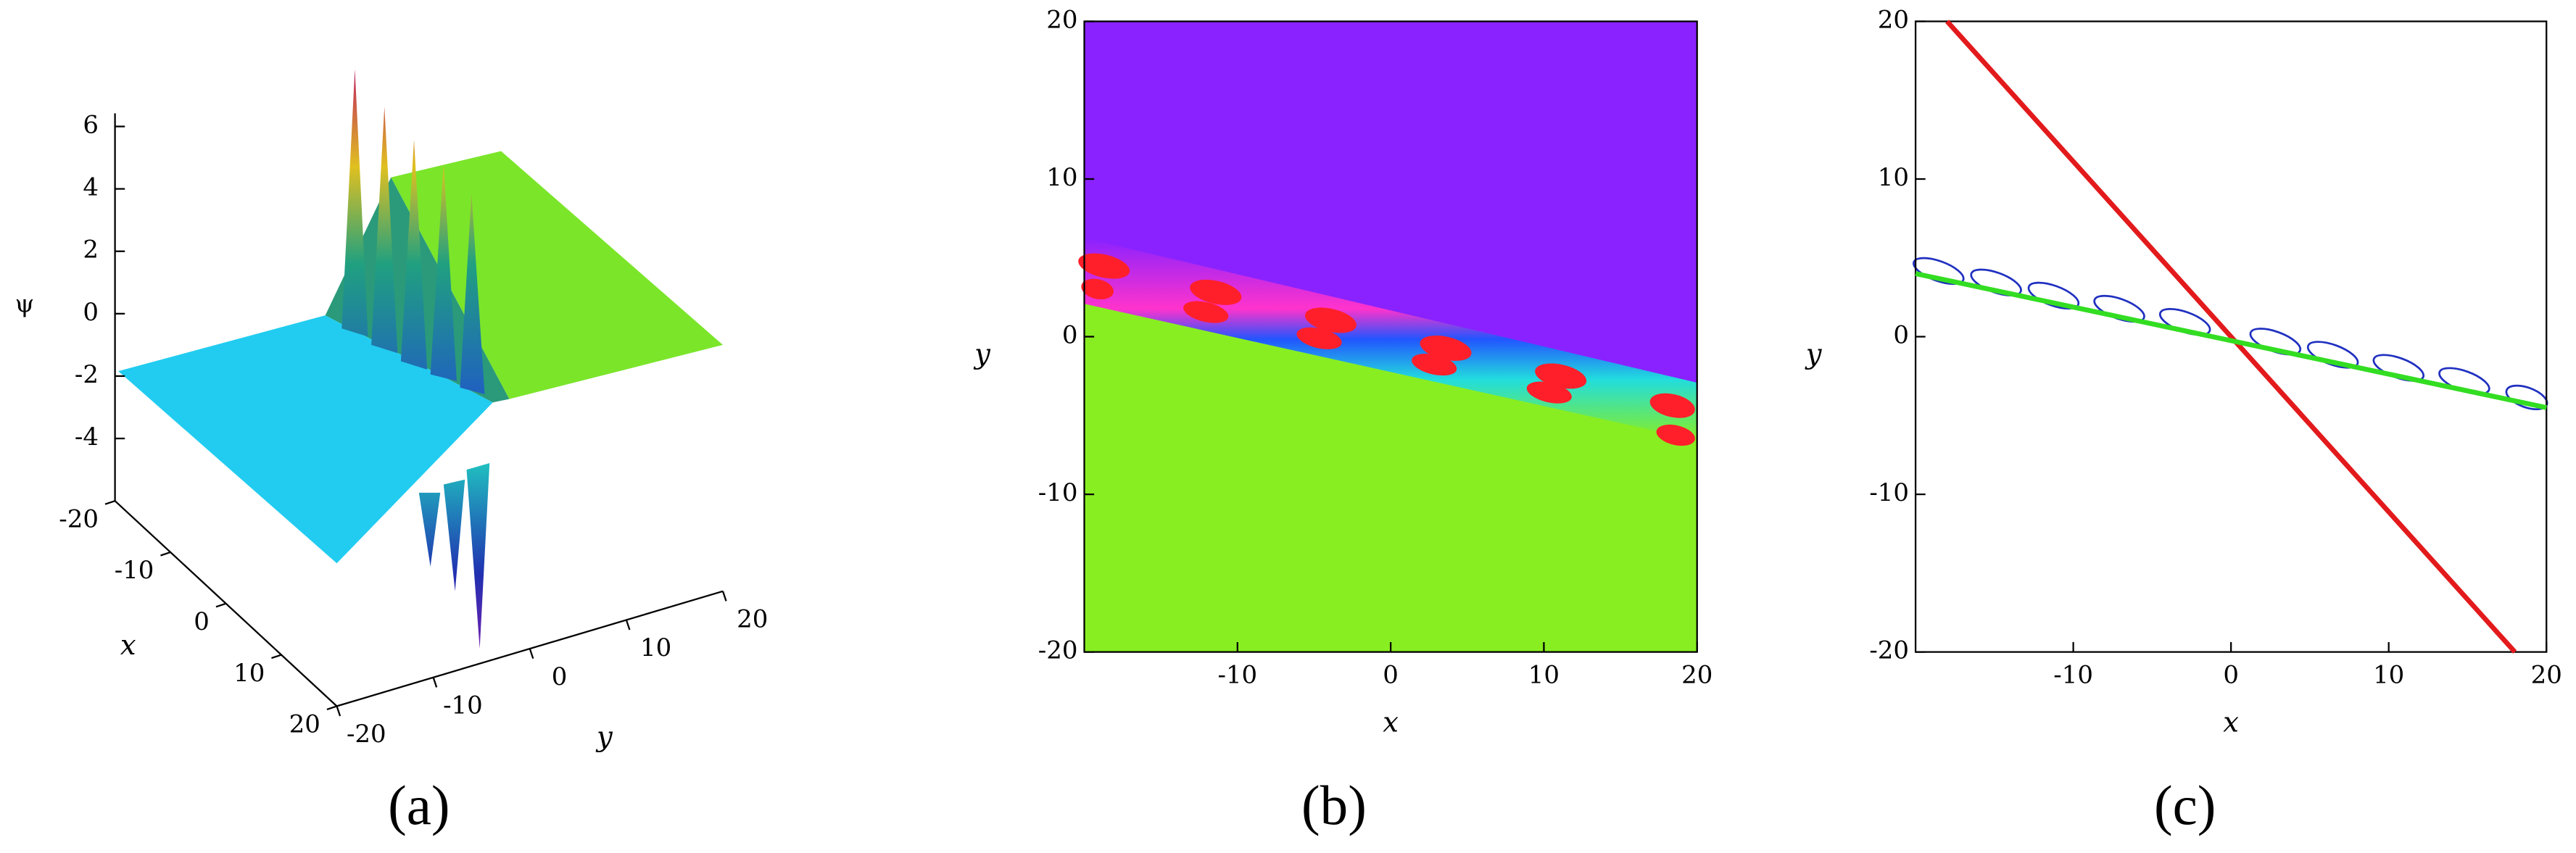  Describe the element at coordinates (91, 313) in the screenshot. I see `z-tick-label: 0` at that location.